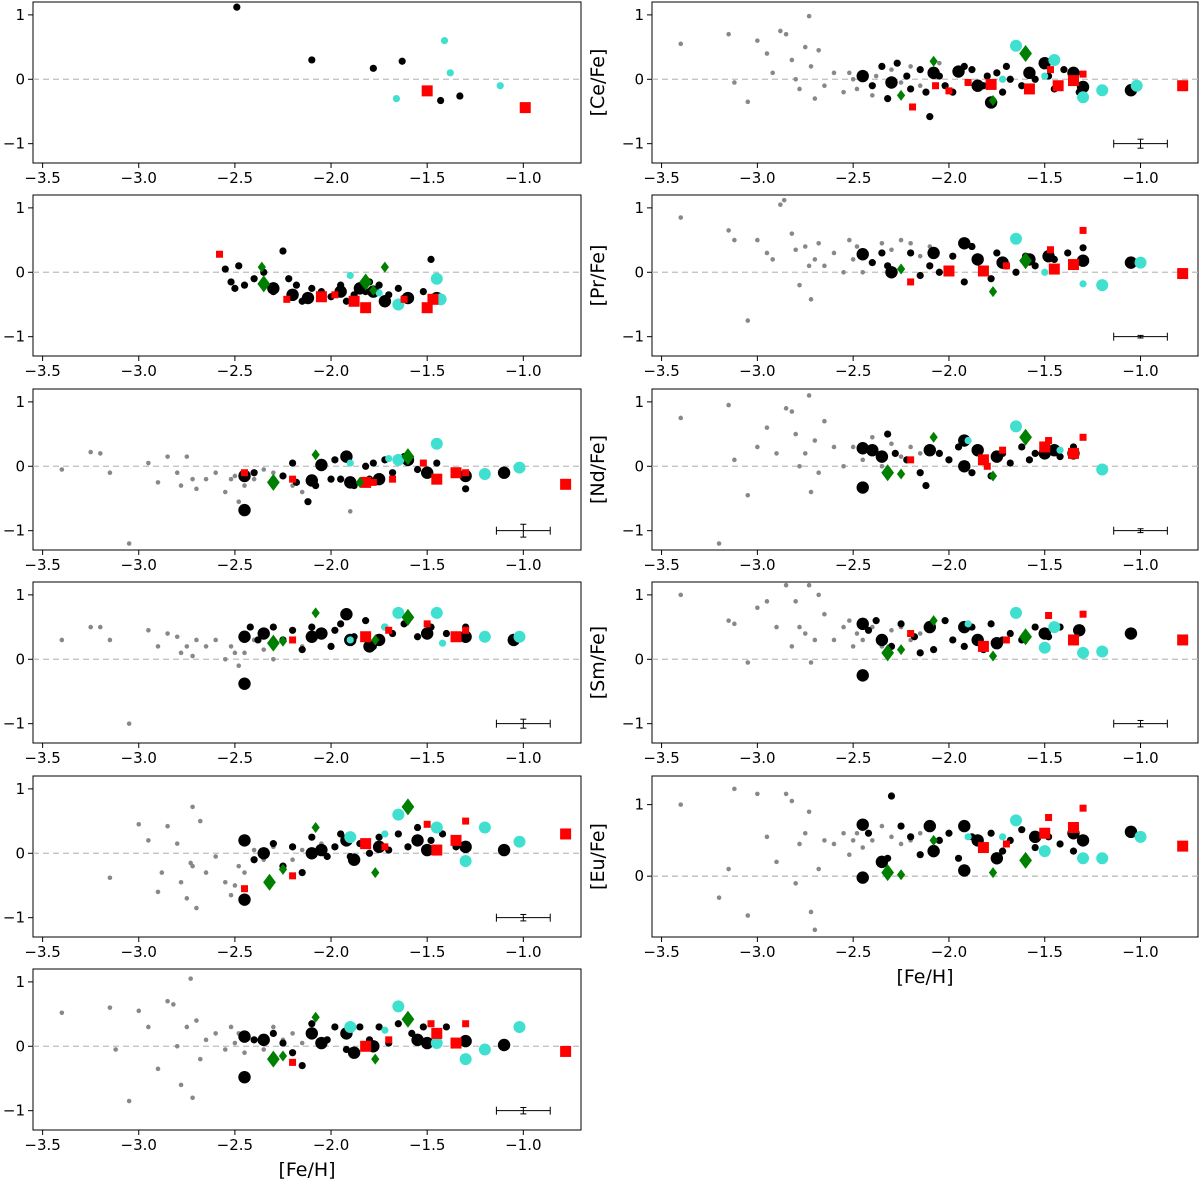 The height and width of the screenshot is (1182, 1200). What do you see at coordinates (235, 1145) in the screenshot?
I see `x-tick-label: −2.5` at bounding box center [235, 1145].